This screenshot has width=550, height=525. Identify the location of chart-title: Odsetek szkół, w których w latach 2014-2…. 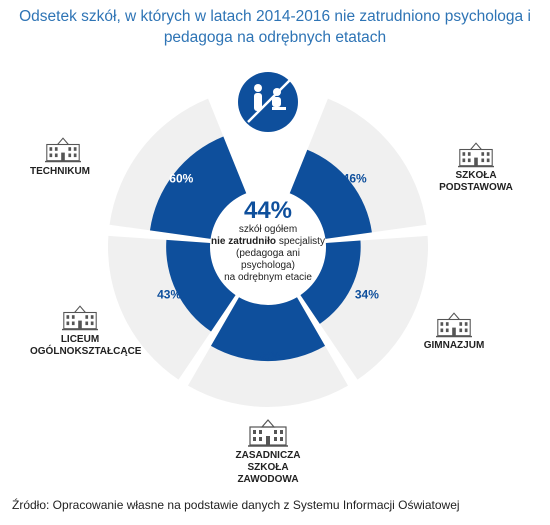
(275, 27).